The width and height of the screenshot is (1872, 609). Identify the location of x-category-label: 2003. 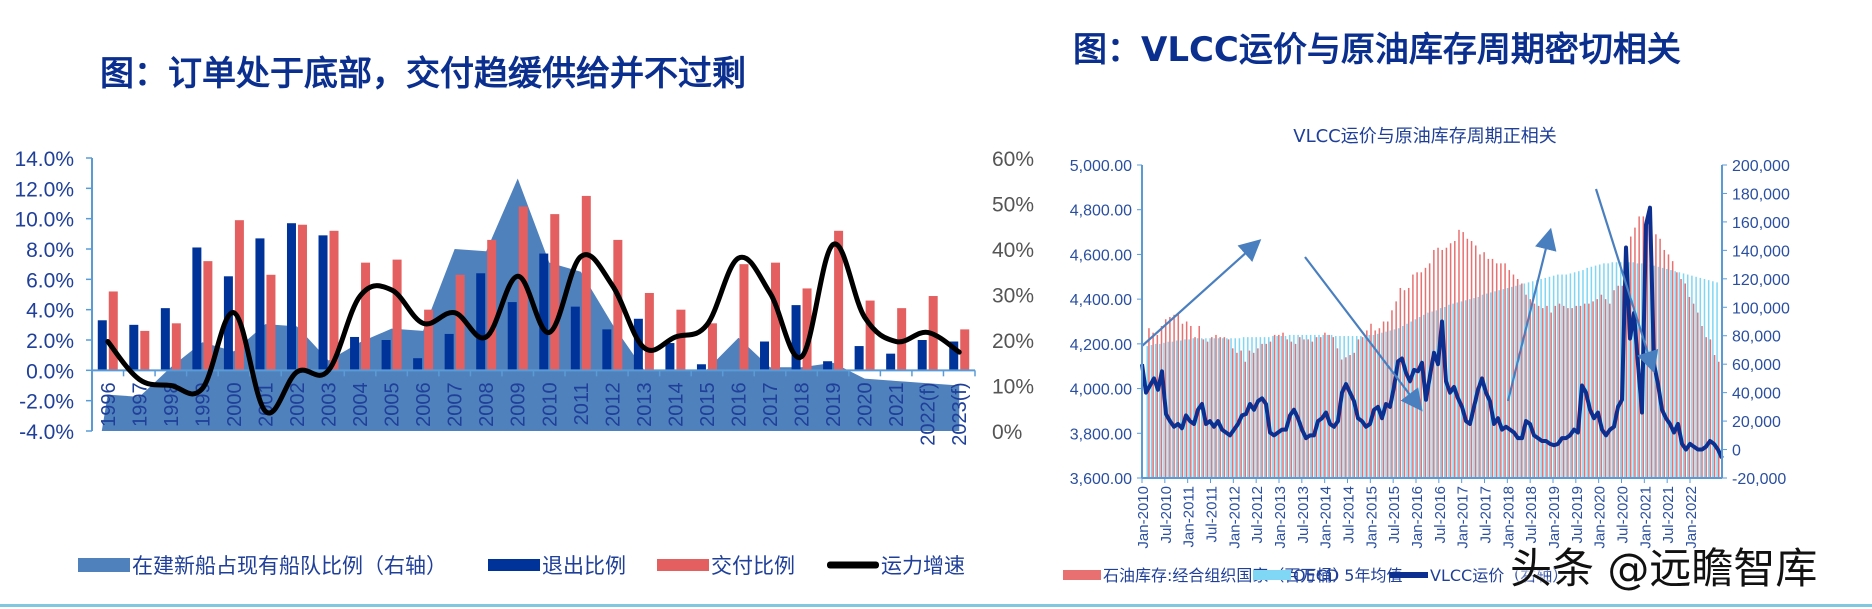
(330, 404).